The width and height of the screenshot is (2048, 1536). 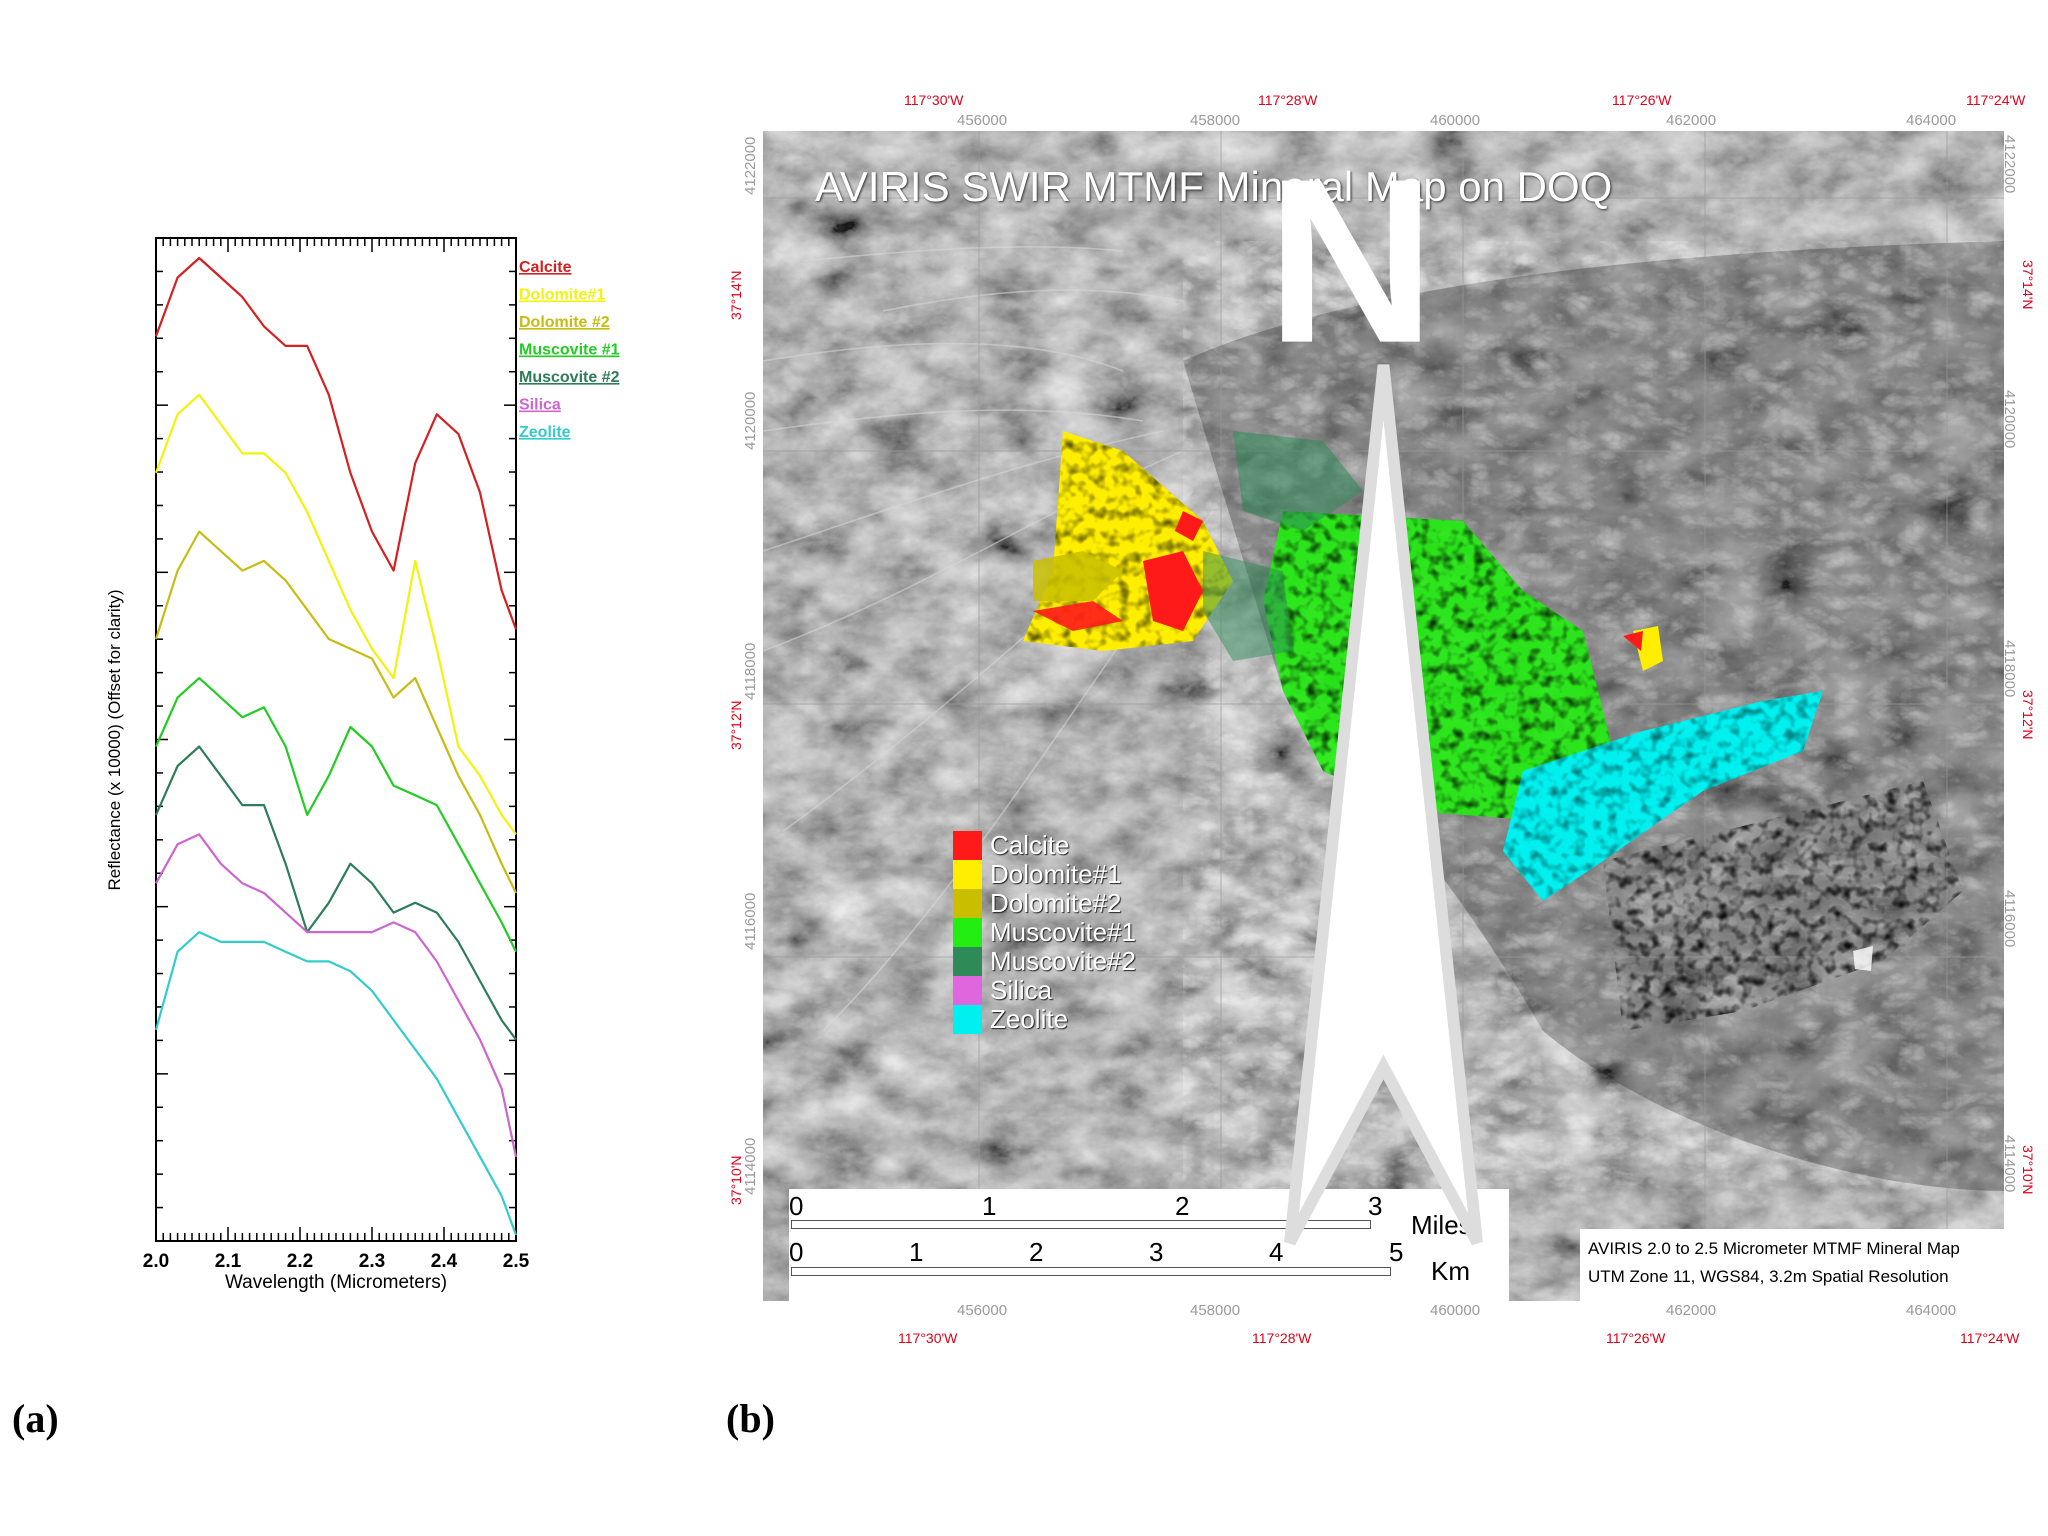 I want to click on x-tick-labels: 2.0 2.1 2.2 2.3 2.4 2.5, so click(x=336, y=1261).